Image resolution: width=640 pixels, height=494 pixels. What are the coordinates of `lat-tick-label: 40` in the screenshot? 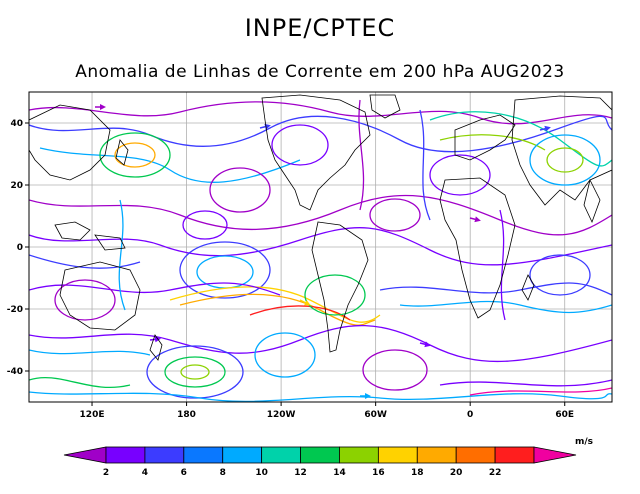 It's located at (16, 124).